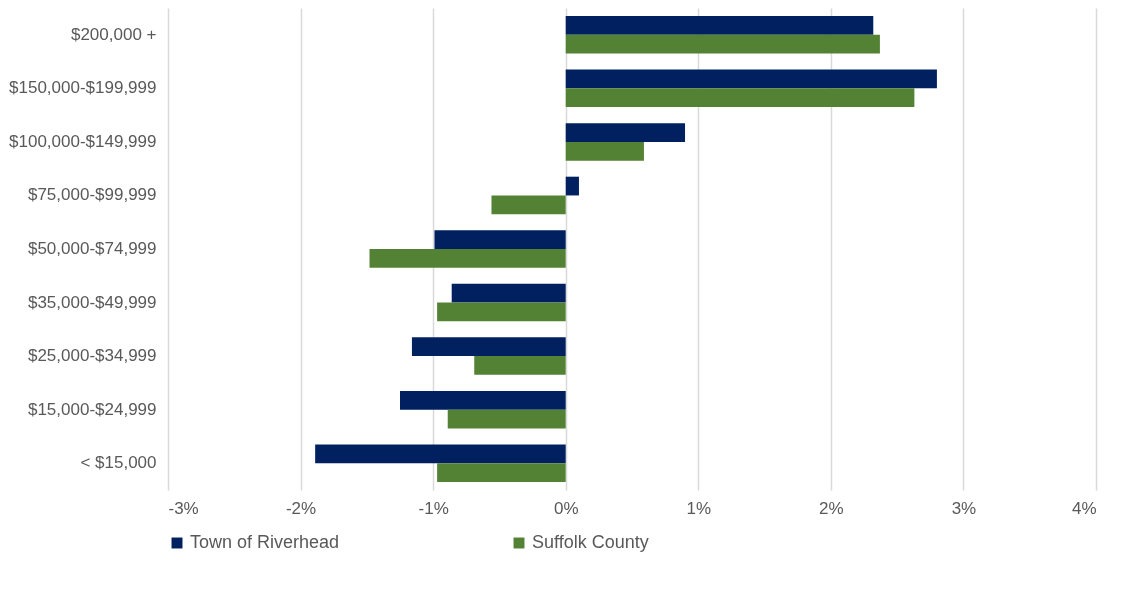  What do you see at coordinates (92, 409) in the screenshot?
I see `y-tick-label: $15,000-$24,999` at bounding box center [92, 409].